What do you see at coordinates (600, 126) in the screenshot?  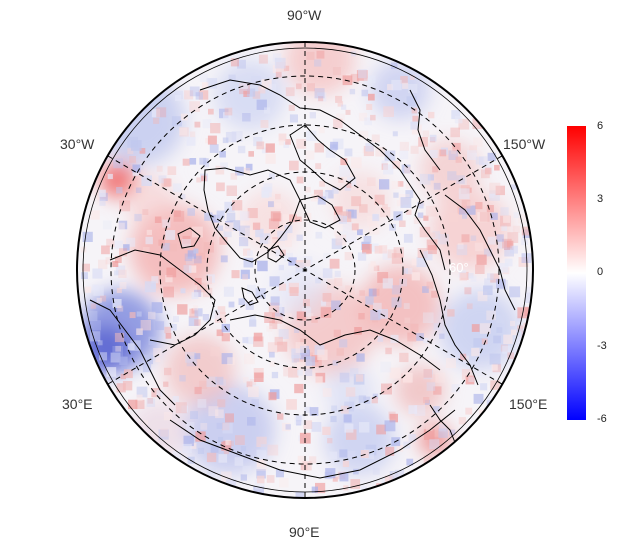 I see `colorbar-tick: 6` at bounding box center [600, 126].